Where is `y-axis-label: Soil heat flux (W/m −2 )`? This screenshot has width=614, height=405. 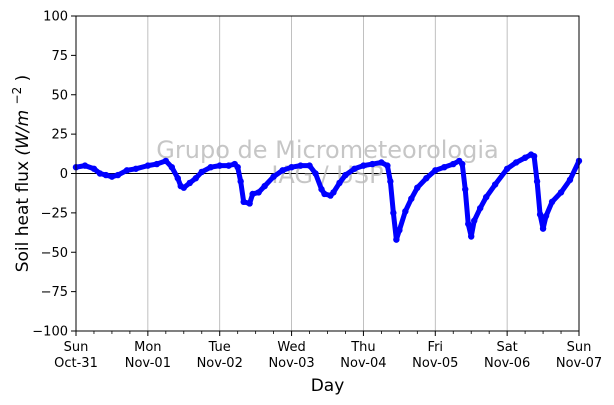 y-axis-label: Soil heat flux (W/m −2 ) is located at coordinates (19, 174).